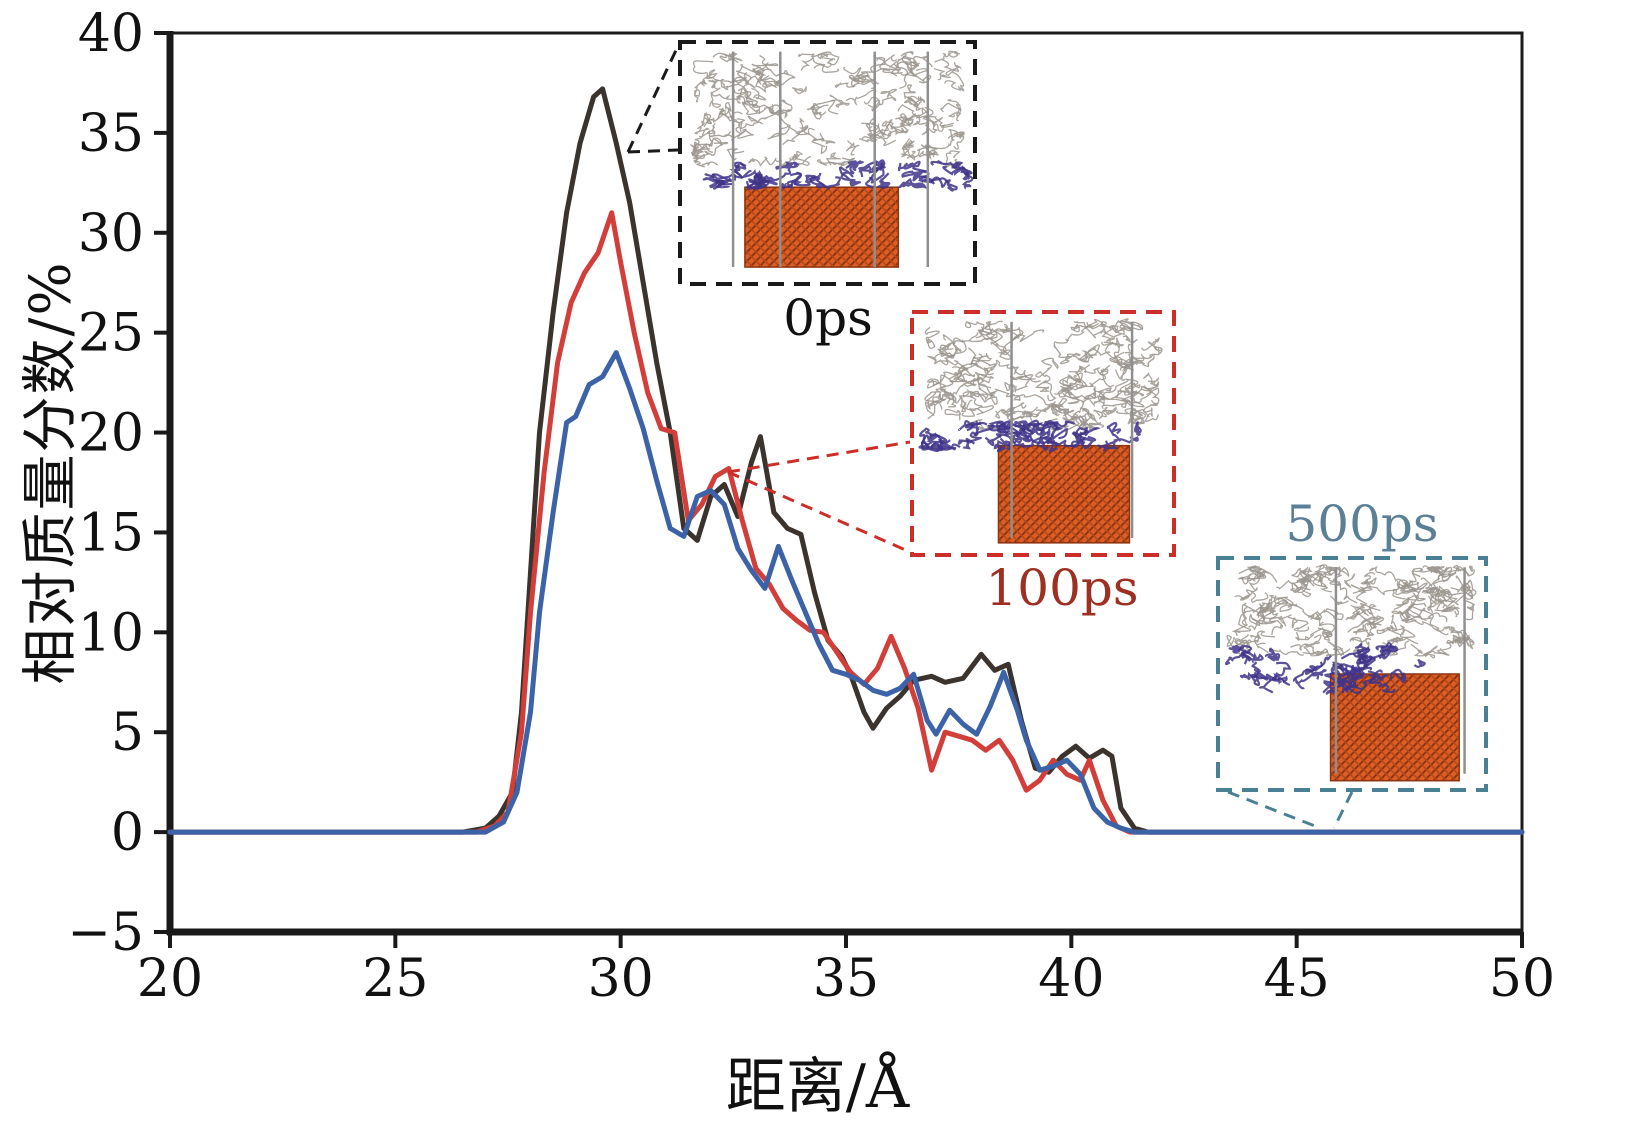 This screenshot has width=1635, height=1137. I want to click on inset-snapshot-0ps, so click(827, 163).